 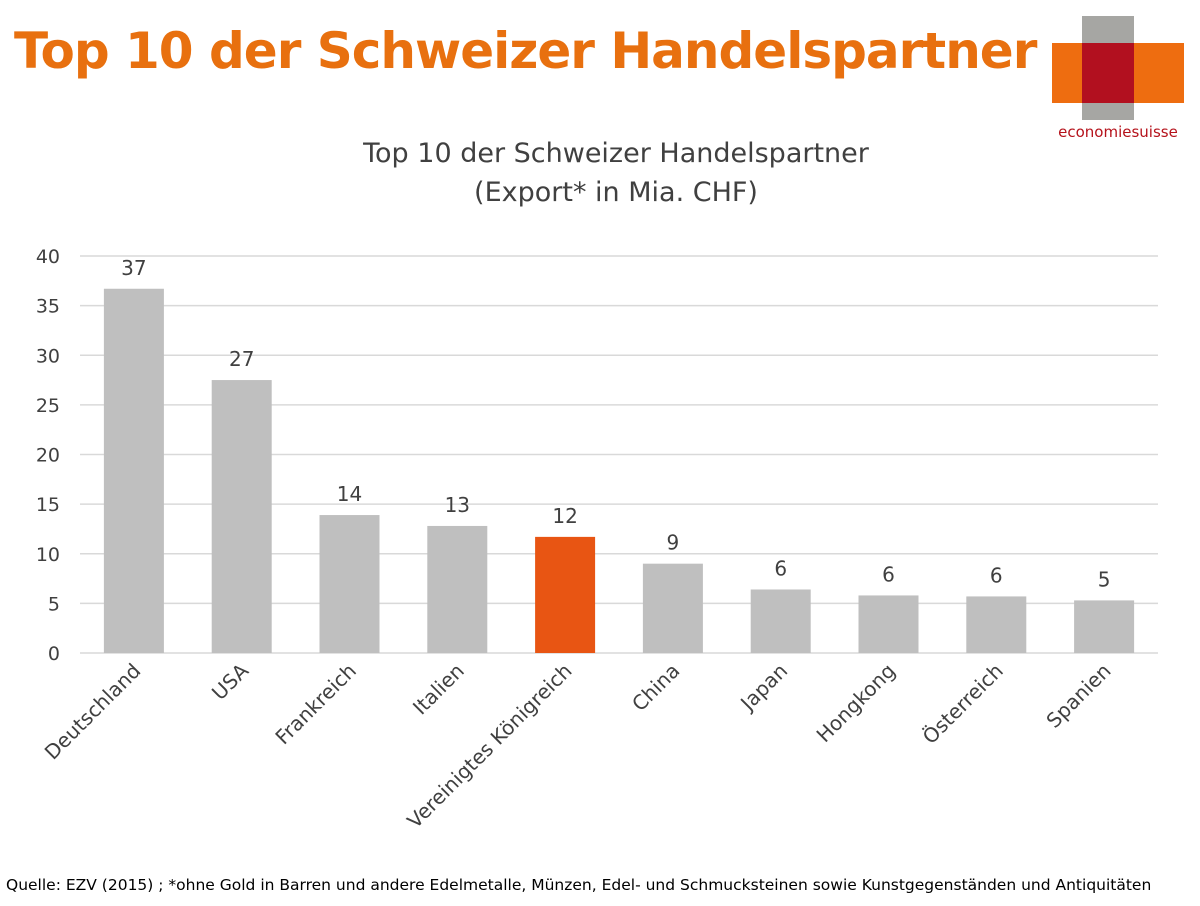 What do you see at coordinates (565, 594) in the screenshot?
I see `bar-highlighted` at bounding box center [565, 594].